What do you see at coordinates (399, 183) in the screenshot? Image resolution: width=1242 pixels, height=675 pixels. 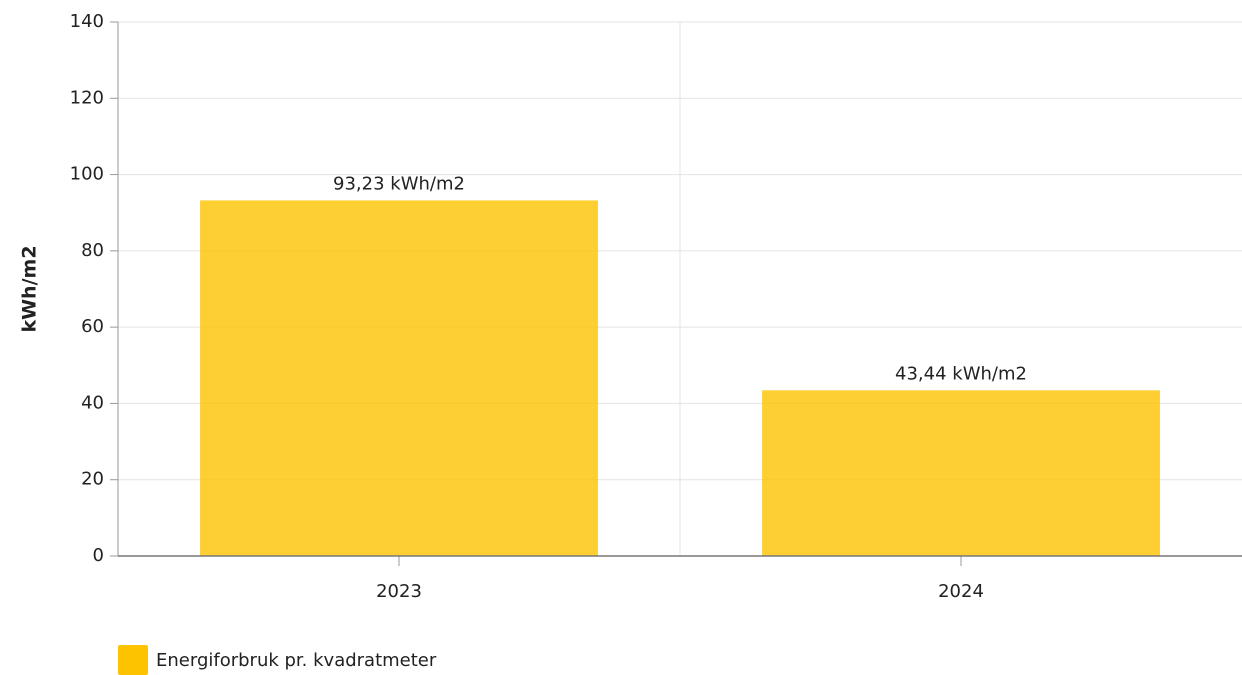 I see `value-label: 93,23 kWh/m2` at bounding box center [399, 183].